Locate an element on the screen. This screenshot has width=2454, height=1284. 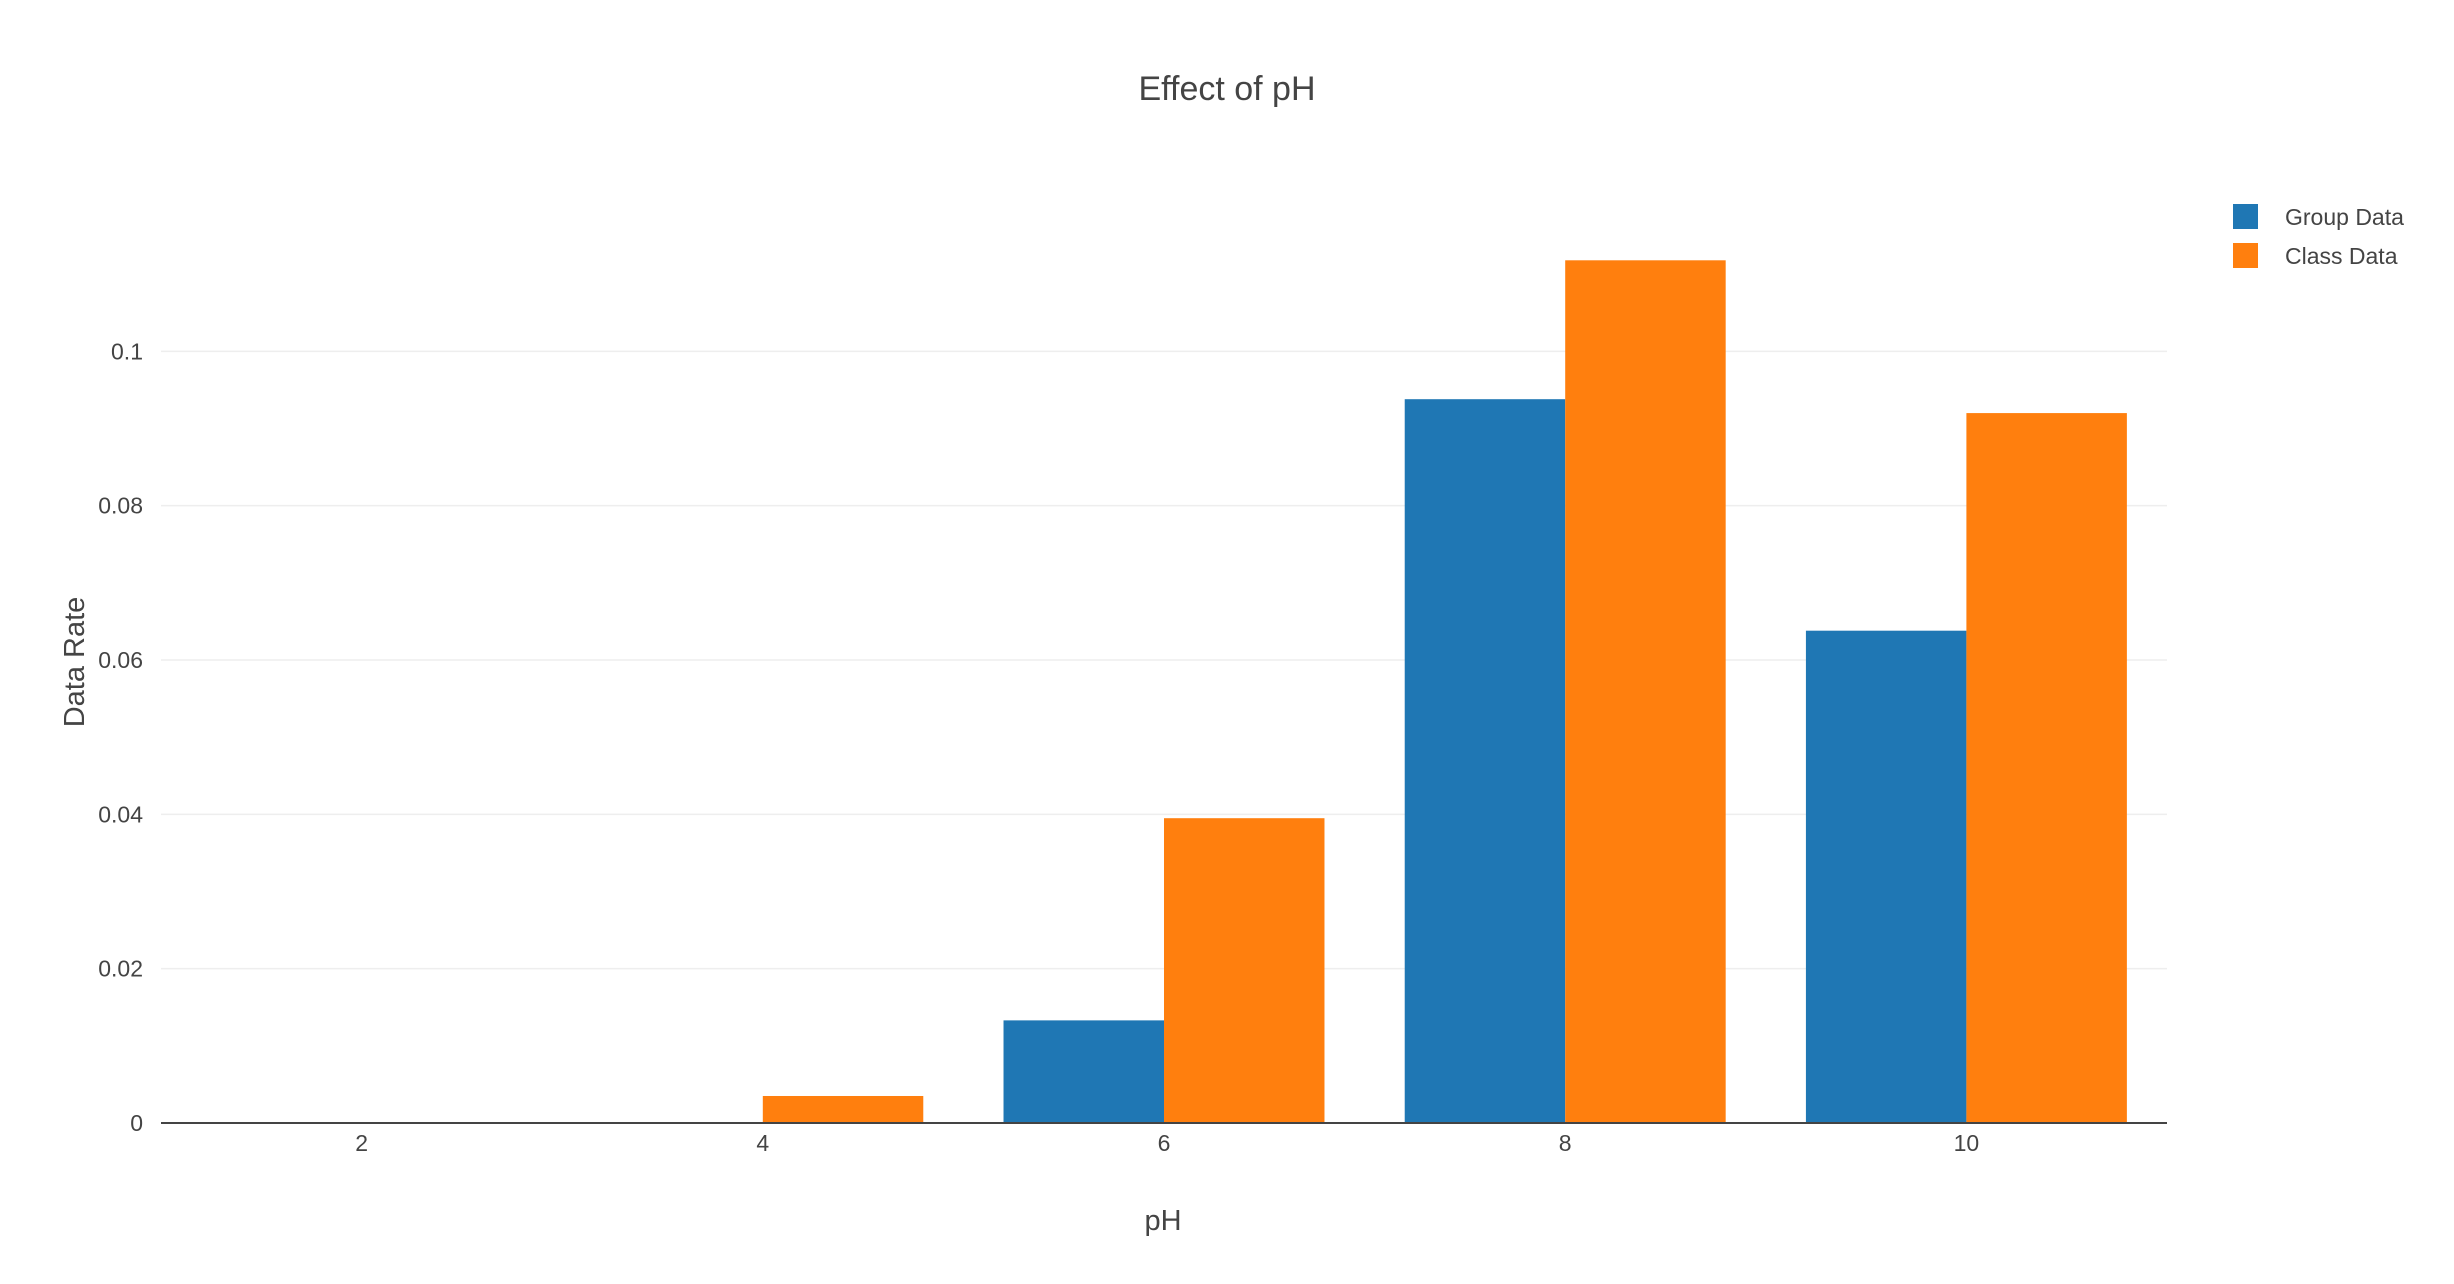
legend-label: Class Data is located at coordinates (2341, 256).